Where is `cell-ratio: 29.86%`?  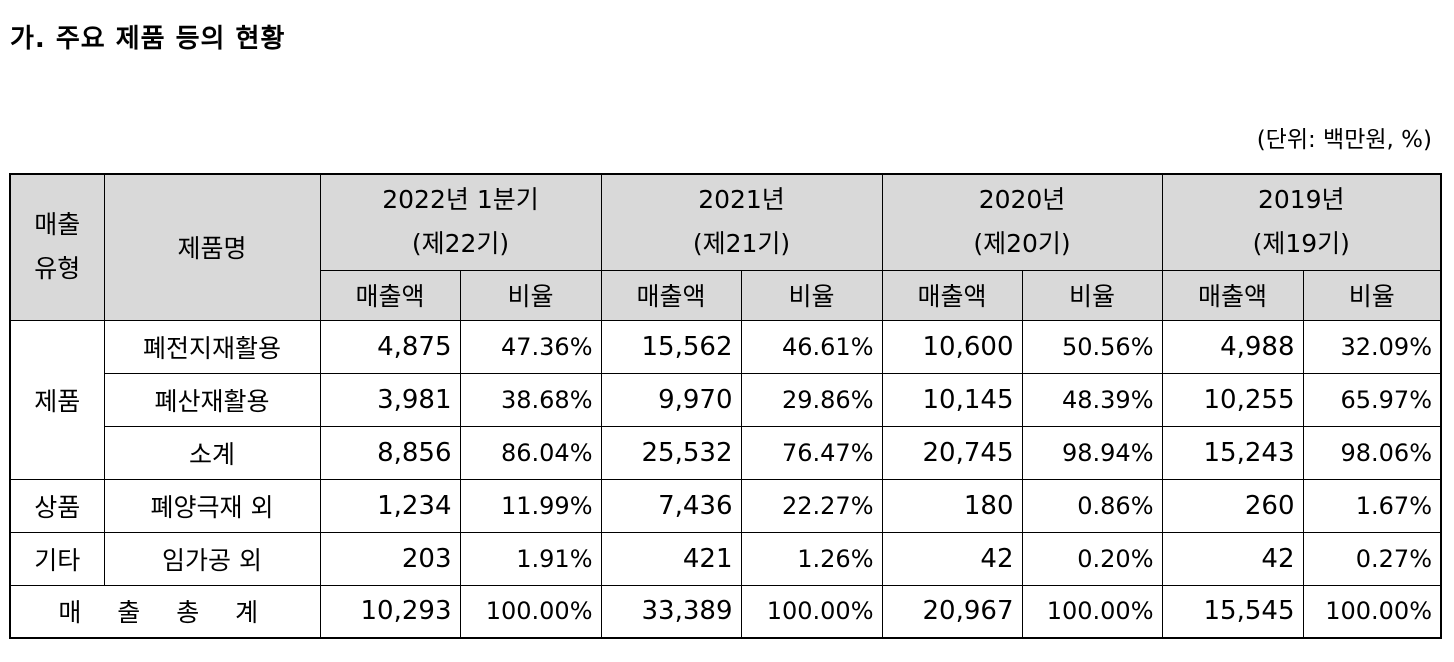 cell-ratio: 29.86% is located at coordinates (811, 399).